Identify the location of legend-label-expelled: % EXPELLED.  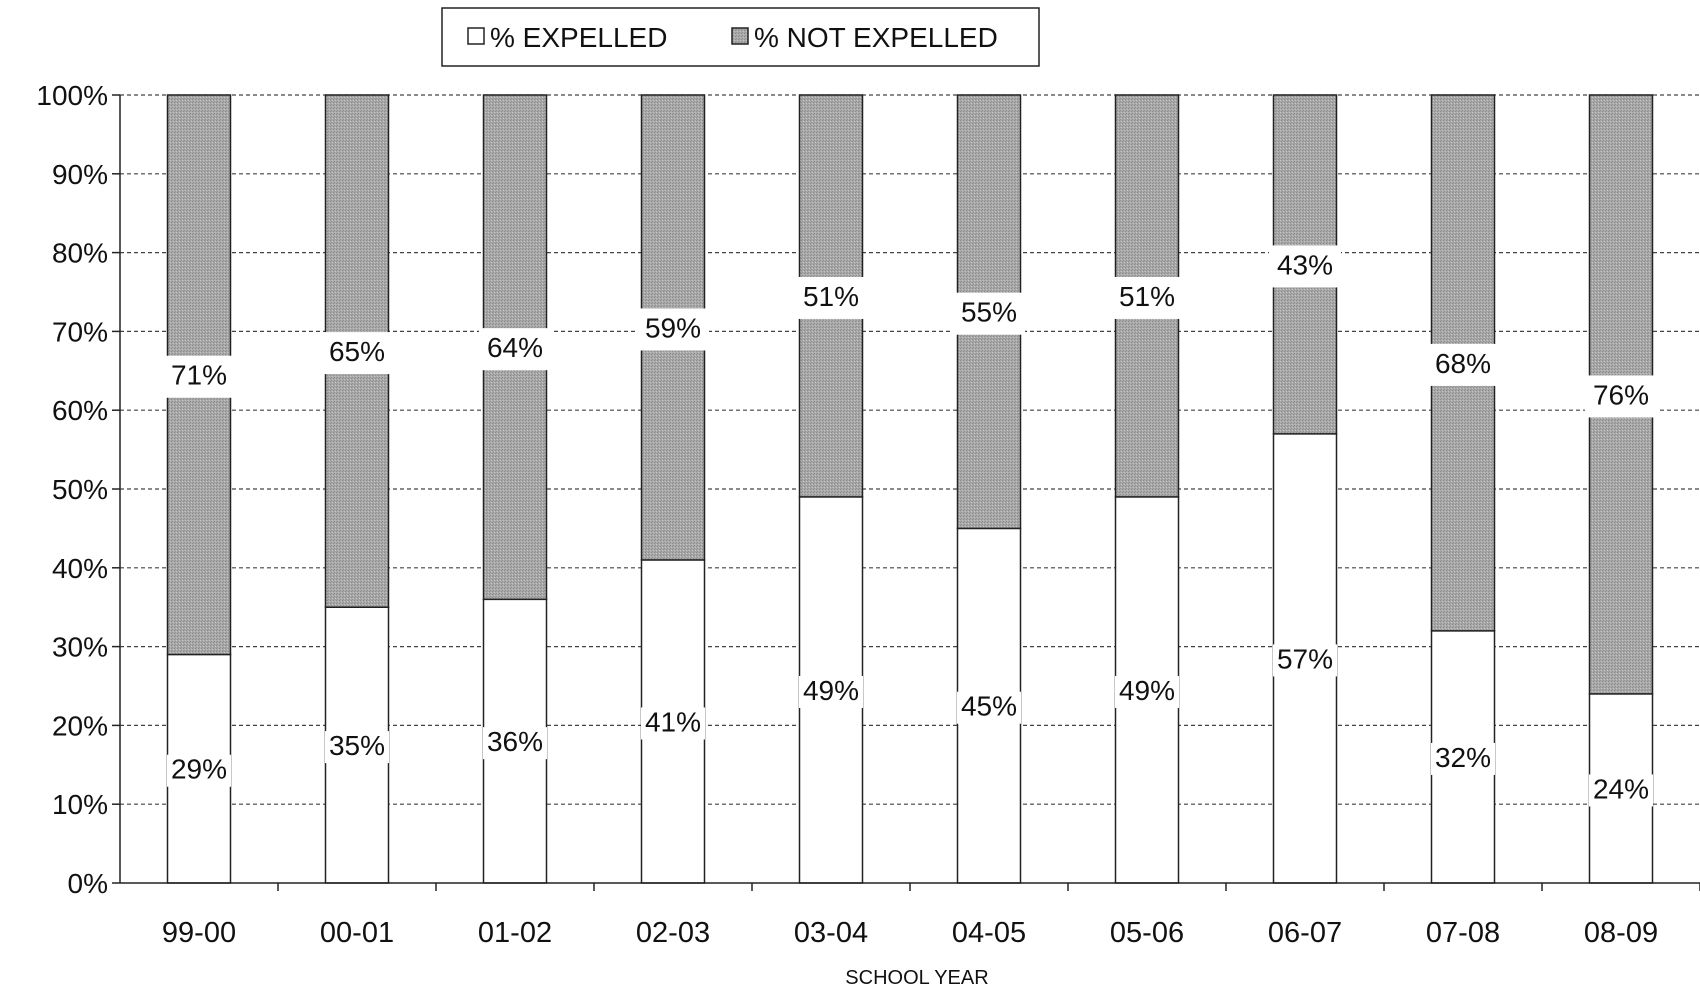
(578, 37).